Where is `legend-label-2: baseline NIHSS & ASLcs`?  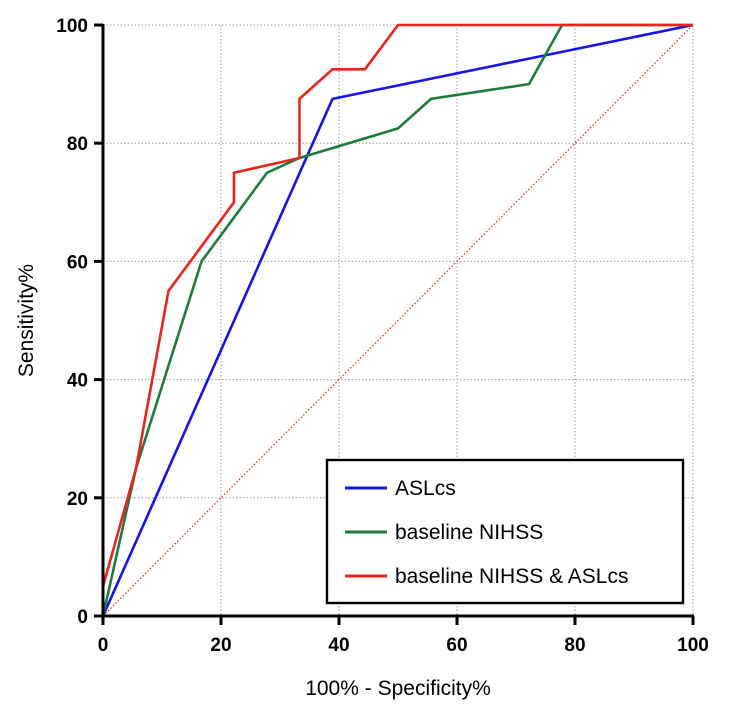 legend-label-2: baseline NIHSS & ASLcs is located at coordinates (511, 576).